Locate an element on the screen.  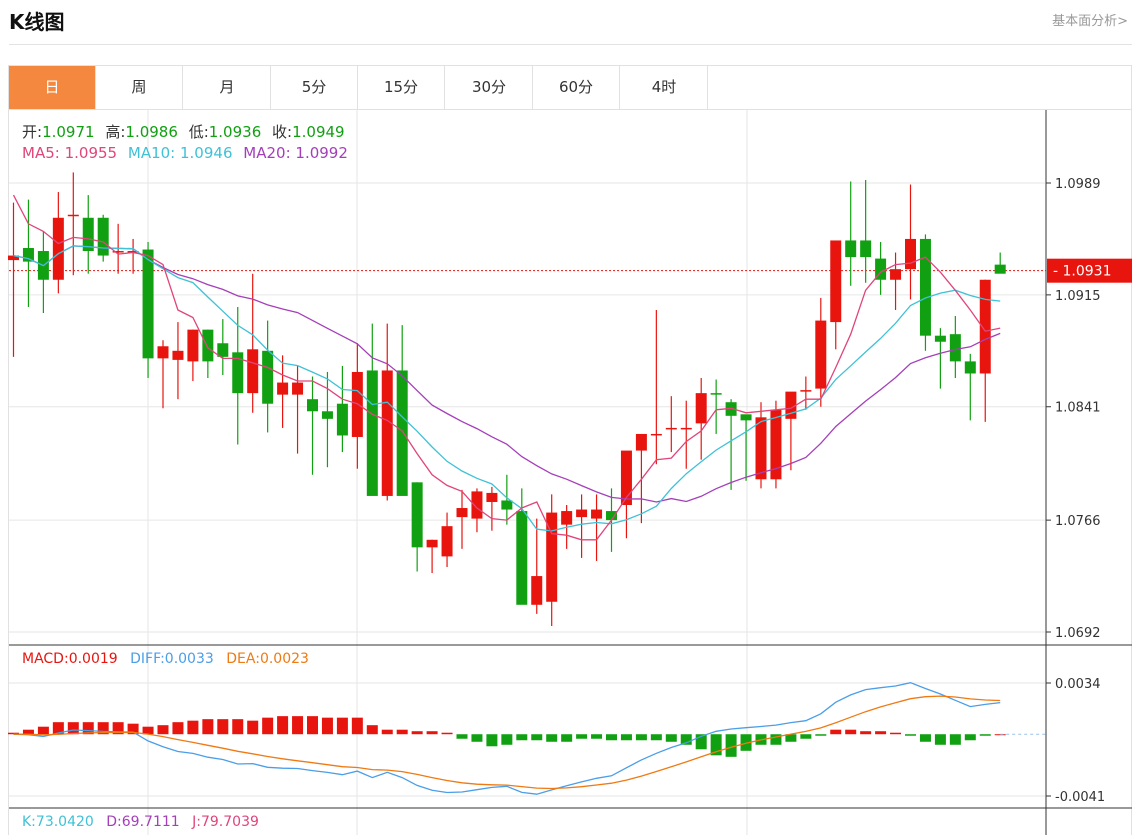
dea-line is located at coordinates (507, 742).